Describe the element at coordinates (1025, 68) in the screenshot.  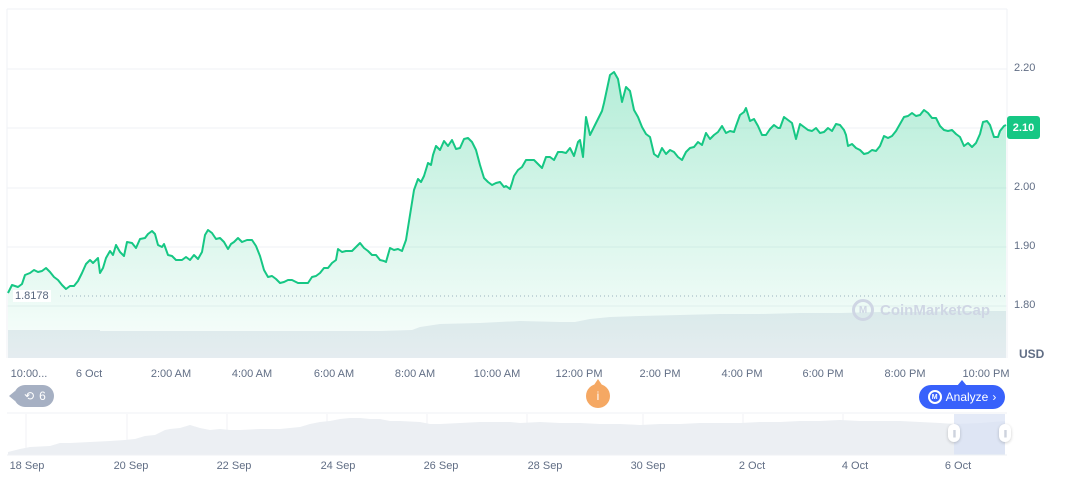
I see `y-tick-2-20: 2.20` at that location.